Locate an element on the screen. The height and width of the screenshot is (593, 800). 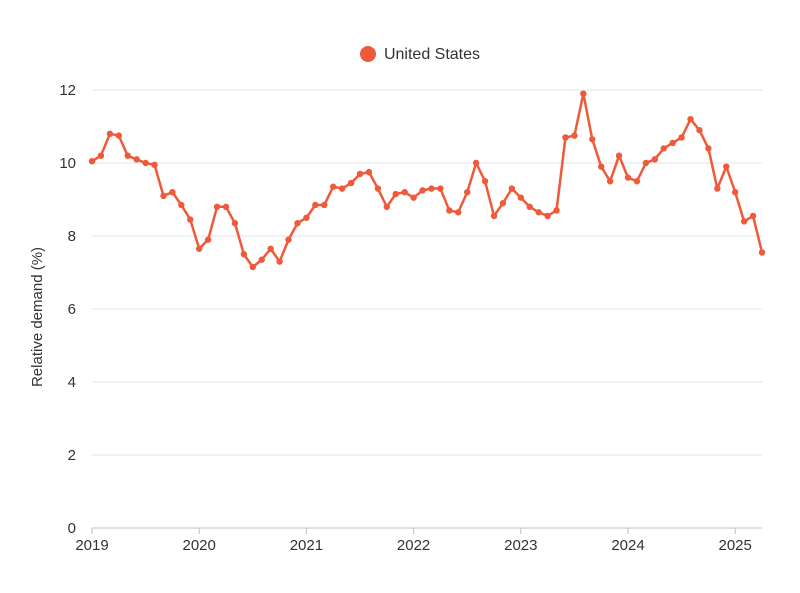
x-tick-label-2019: 2019 is located at coordinates (91, 545).